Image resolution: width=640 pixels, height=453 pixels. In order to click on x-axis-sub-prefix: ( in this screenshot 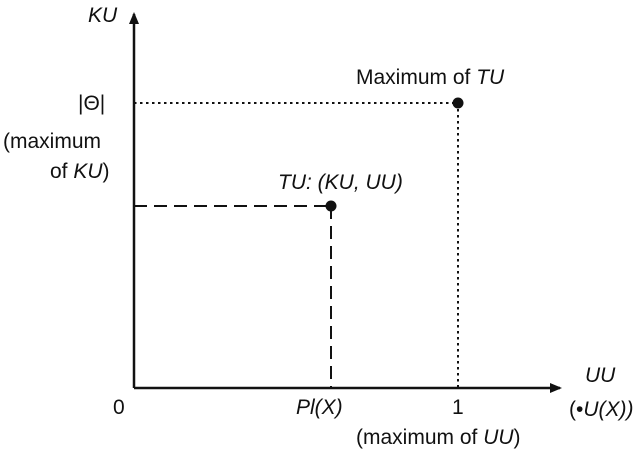, I will do `click(572, 409)`.